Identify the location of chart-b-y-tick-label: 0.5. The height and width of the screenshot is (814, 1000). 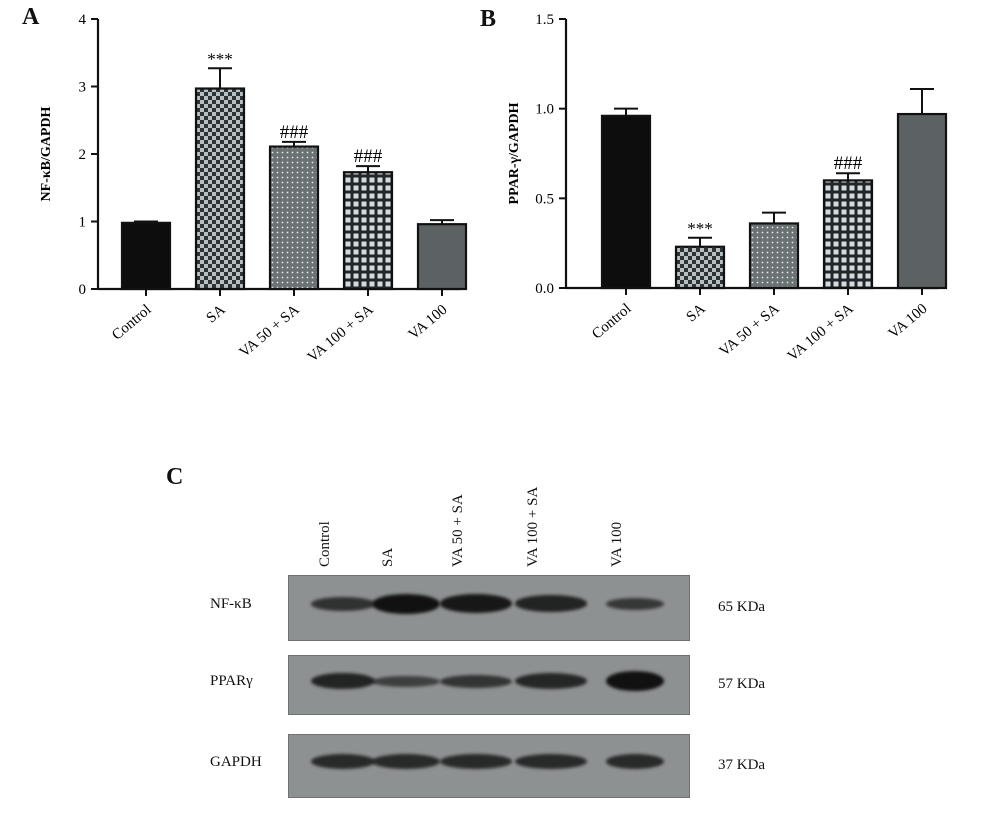
(544, 199).